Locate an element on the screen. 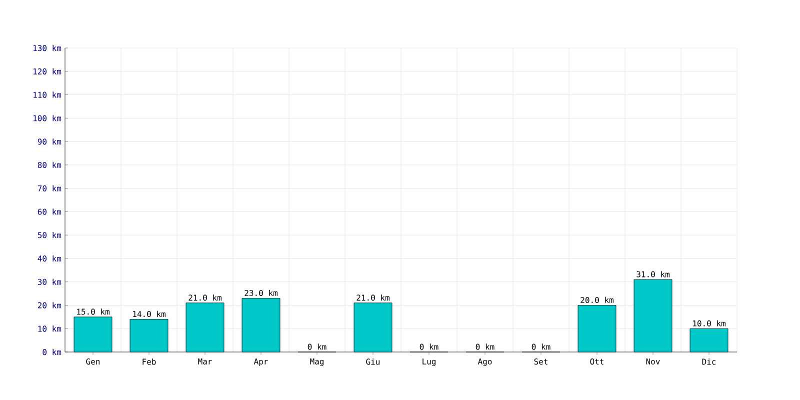 The image size is (800, 400). y-tick-label: 110 km is located at coordinates (48, 95).